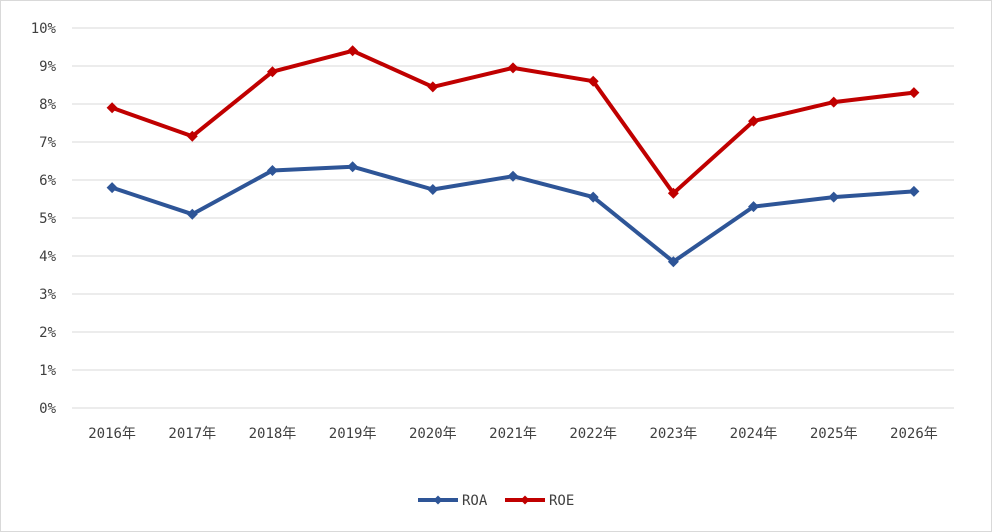 The width and height of the screenshot is (992, 532). I want to click on legend-marker-roe, so click(525, 500).